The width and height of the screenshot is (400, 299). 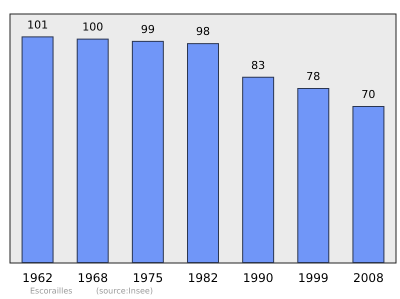 What do you see at coordinates (148, 278) in the screenshot?
I see `x-tick-label: 1975` at bounding box center [148, 278].